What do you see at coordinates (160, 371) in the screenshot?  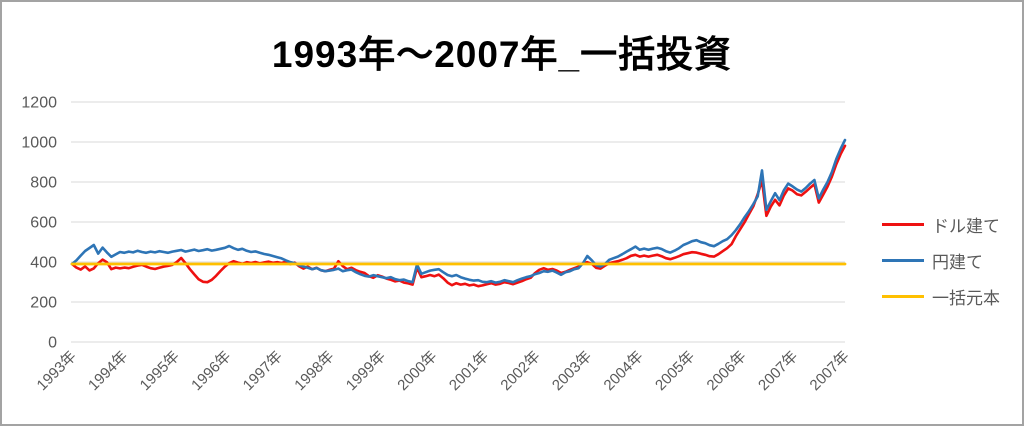 I see `x-tick-label: 1995年` at bounding box center [160, 371].